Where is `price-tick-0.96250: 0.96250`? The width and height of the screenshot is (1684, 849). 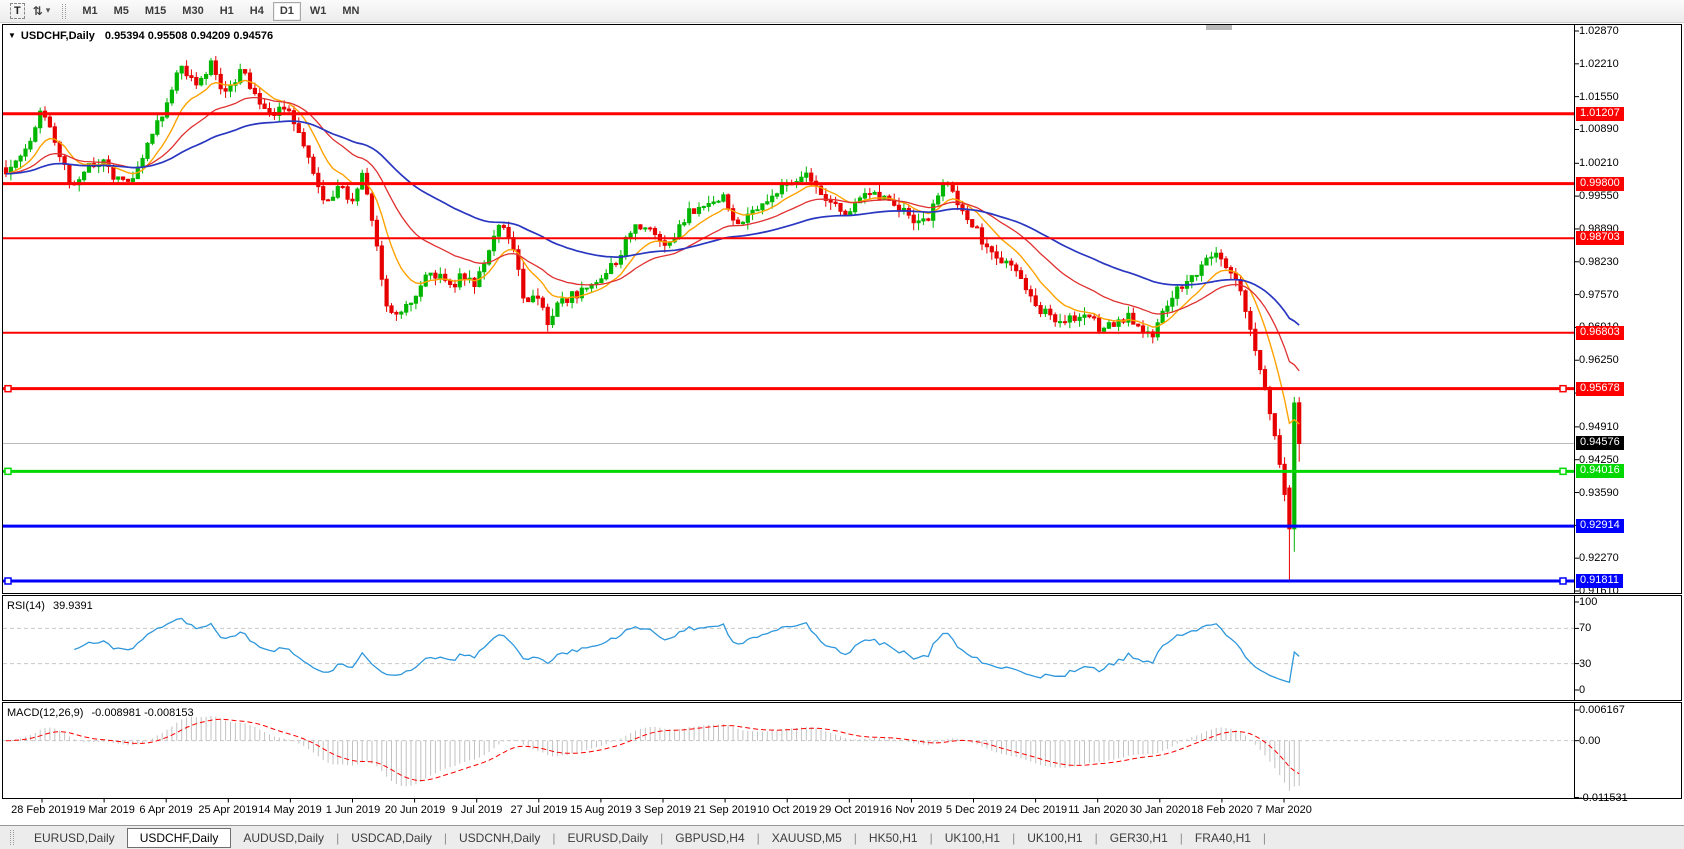 price-tick-0.96250: 0.96250 is located at coordinates (1599, 360).